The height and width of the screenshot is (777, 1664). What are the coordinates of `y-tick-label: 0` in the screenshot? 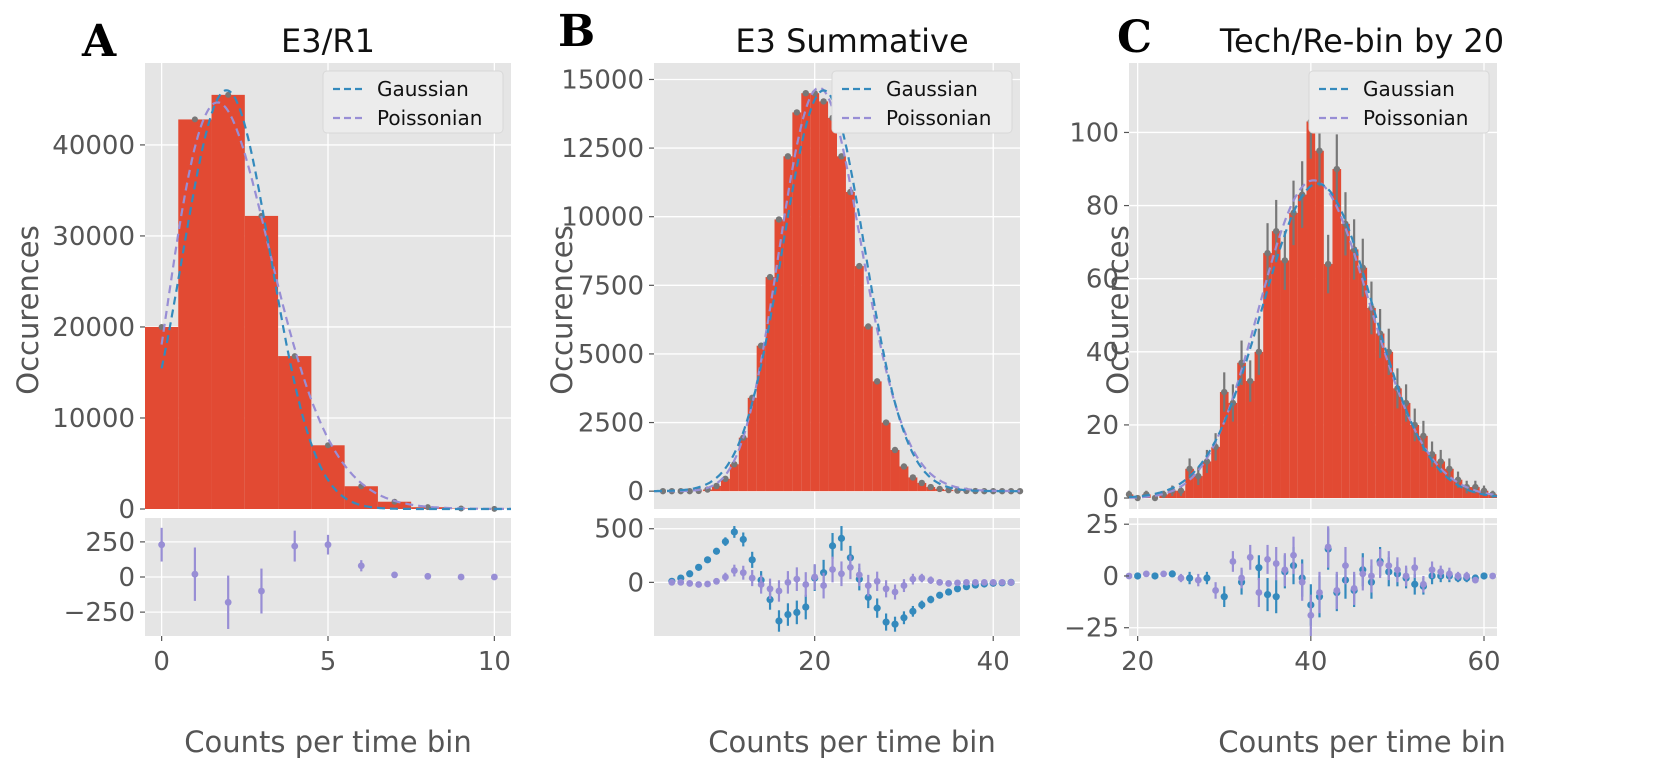 It's located at (126, 510).